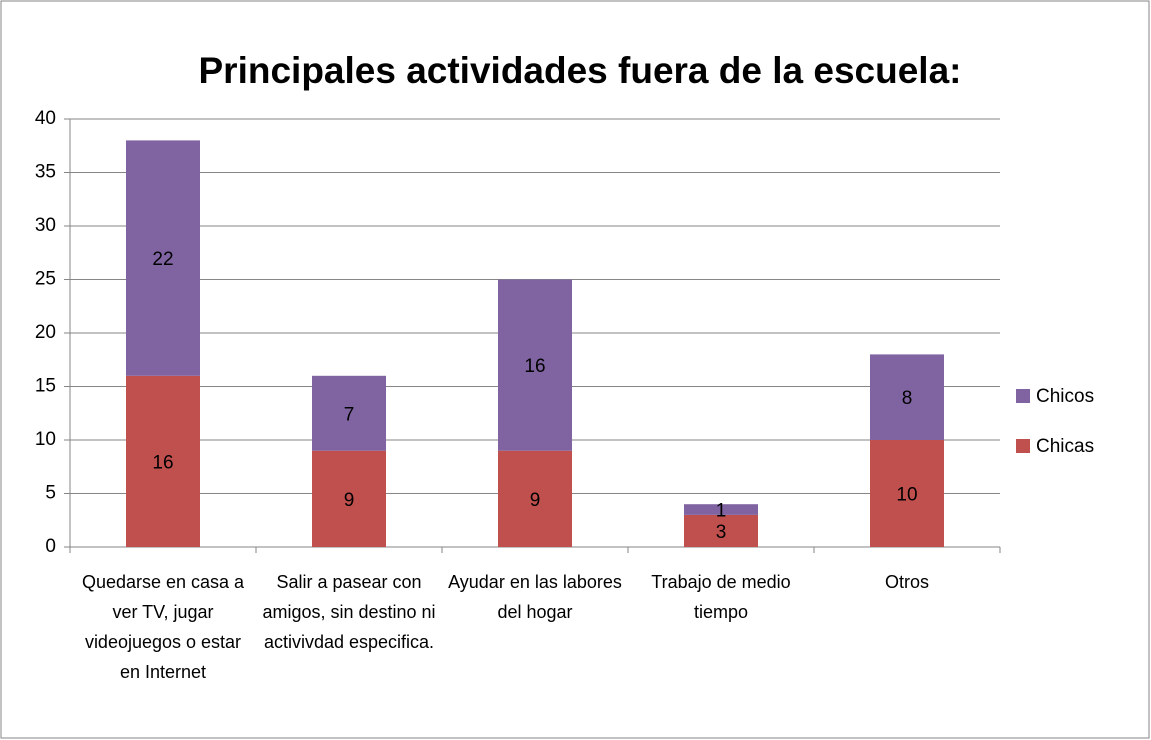 The width and height of the screenshot is (1151, 740). Describe the element at coordinates (45, 332) in the screenshot. I see `y-tick-label: 20` at that location.